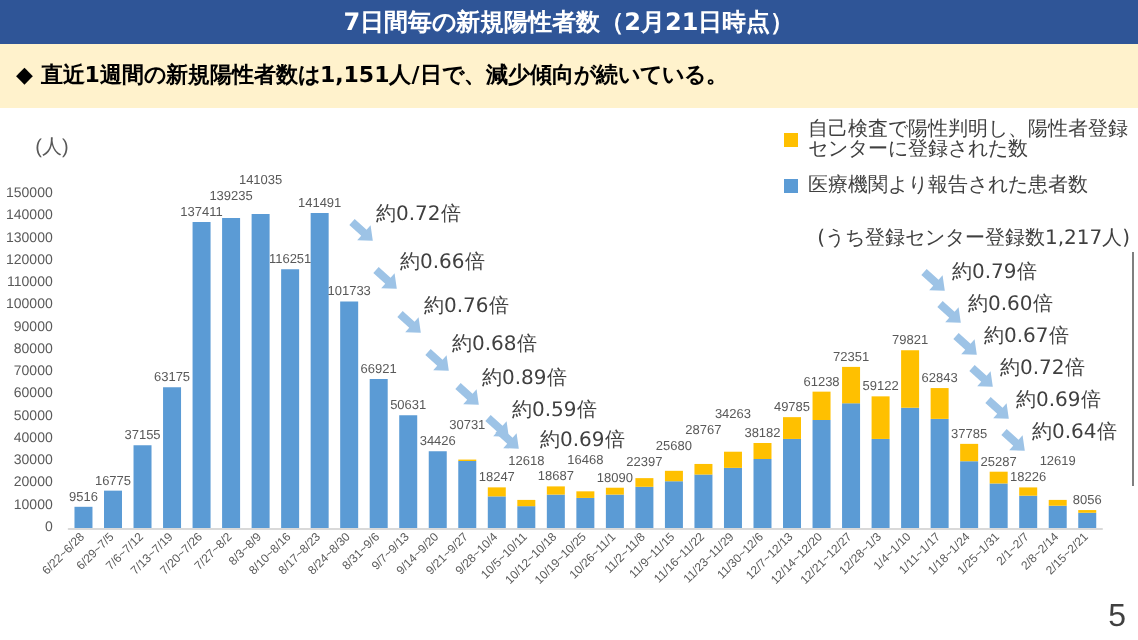 This screenshot has height=640, width=1138. What do you see at coordinates (974, 238) in the screenshot?
I see `annotation: (うち登録センター登録数1,217人)` at bounding box center [974, 238].